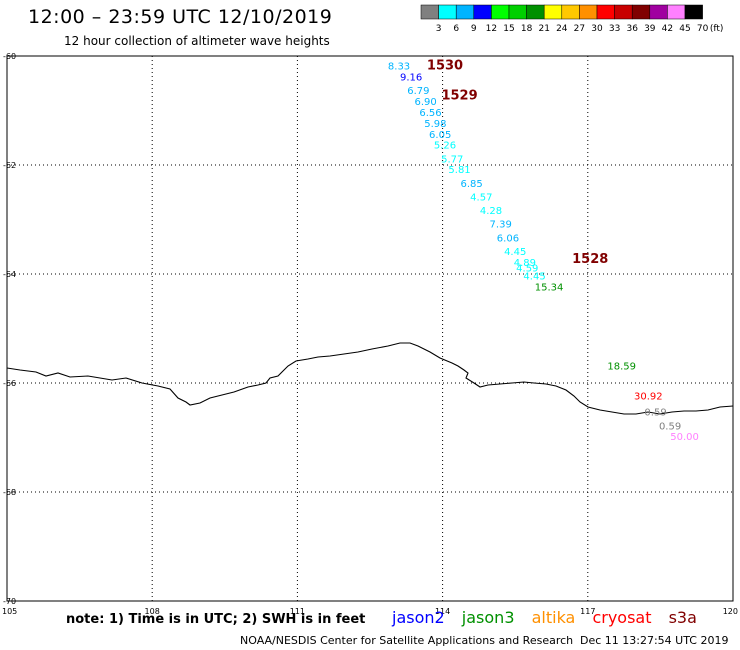 The height and width of the screenshot is (650, 740). What do you see at coordinates (9, 601) in the screenshot?
I see `y-tick-label: -70` at bounding box center [9, 601].